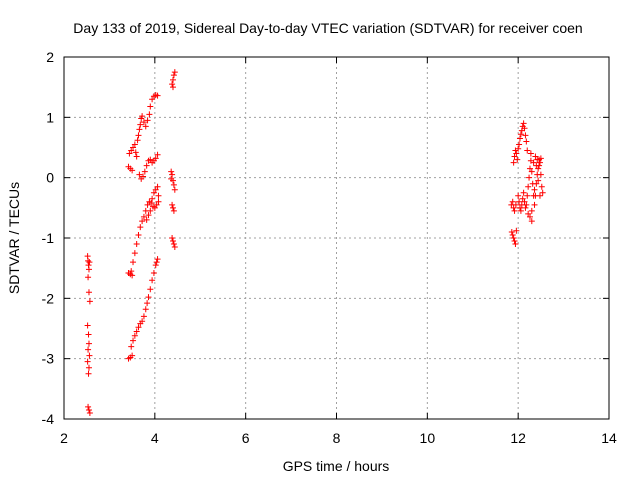 The image size is (640, 480). Describe the element at coordinates (48, 419) in the screenshot. I see `y-tick-label: -4` at that location.